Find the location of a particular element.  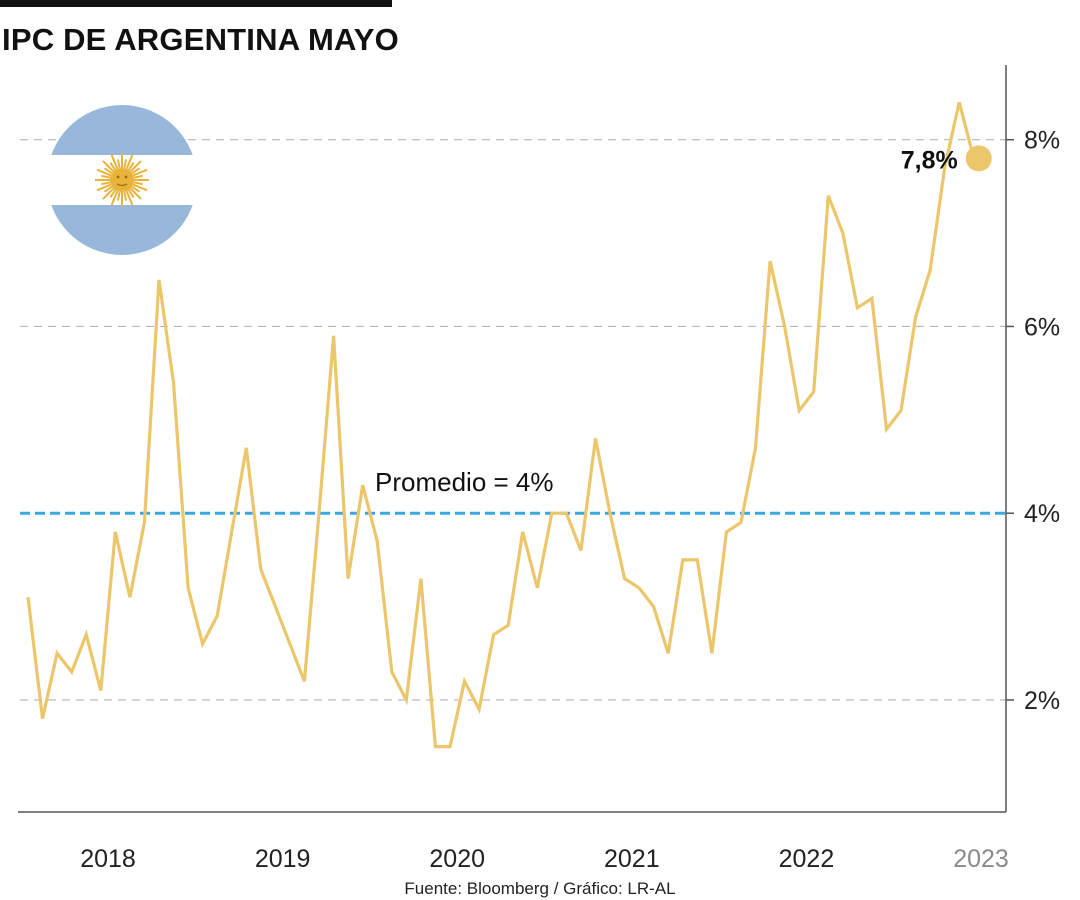

x-year-label: 2020 is located at coordinates (457, 859).